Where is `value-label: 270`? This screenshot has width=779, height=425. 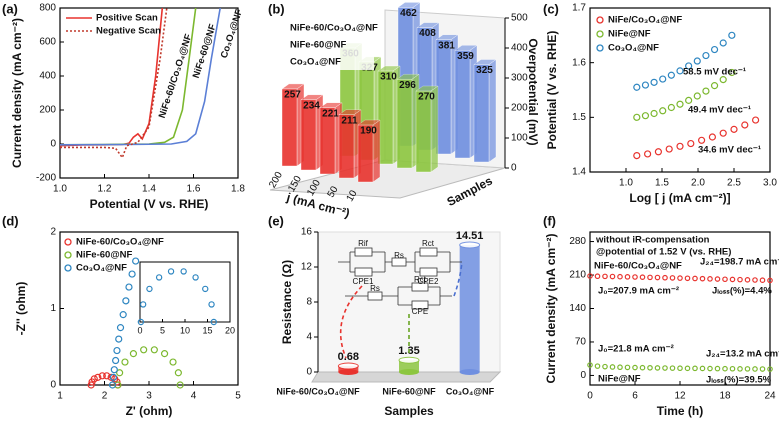
value-label: 270 is located at coordinates (426, 97).